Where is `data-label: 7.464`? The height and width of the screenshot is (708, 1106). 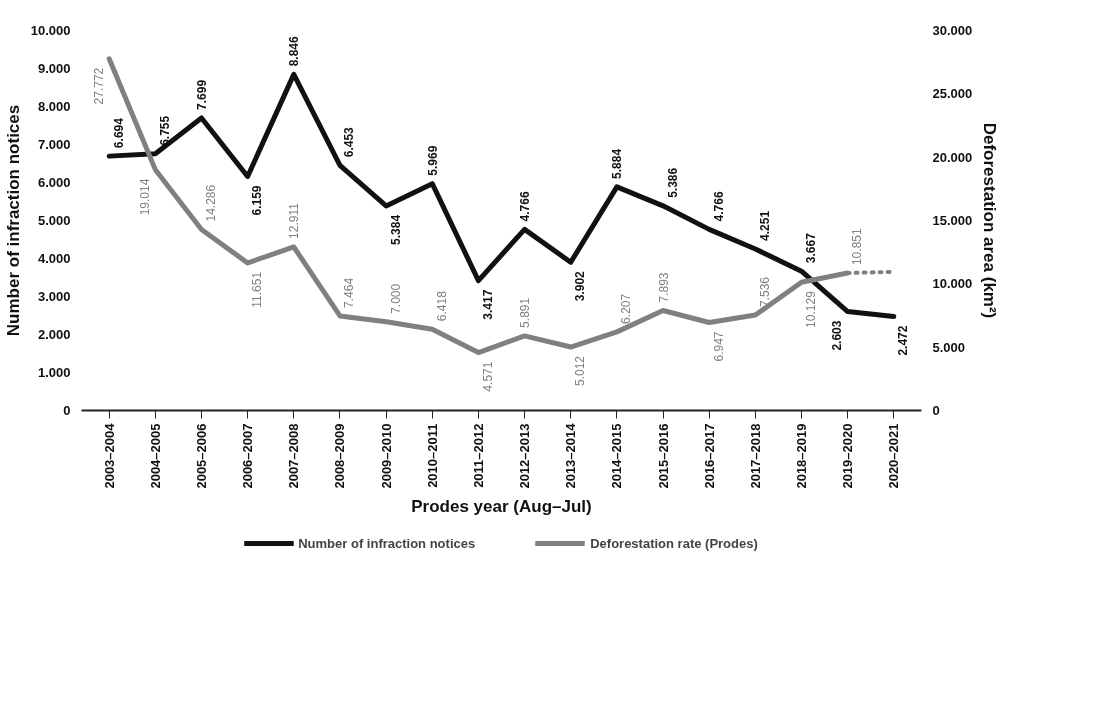 data-label: 7.464 is located at coordinates (349, 292).